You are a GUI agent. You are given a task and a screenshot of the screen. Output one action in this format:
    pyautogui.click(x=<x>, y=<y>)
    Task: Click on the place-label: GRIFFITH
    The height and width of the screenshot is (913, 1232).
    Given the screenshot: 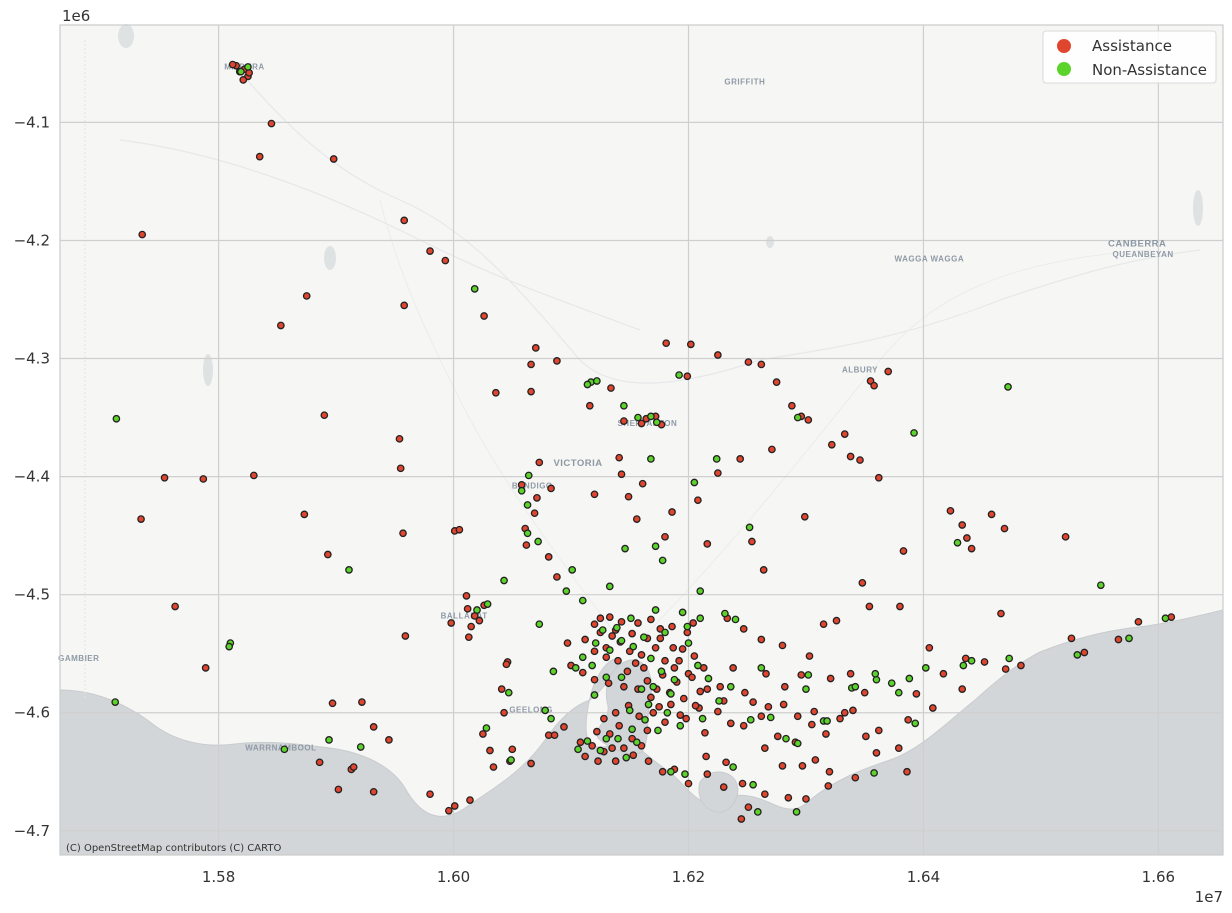 What is the action you would take?
    pyautogui.click(x=744, y=82)
    